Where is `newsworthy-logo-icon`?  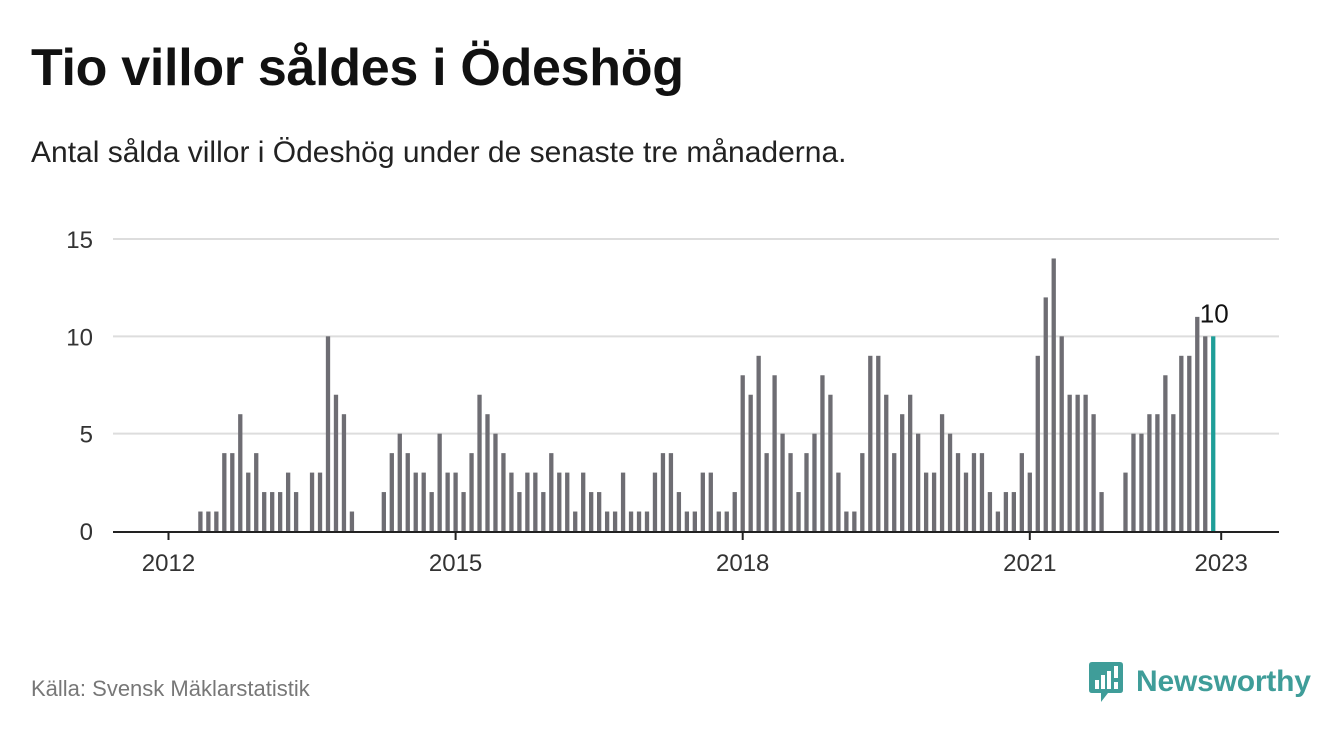
newsworthy-logo-icon is located at coordinates (1106, 682).